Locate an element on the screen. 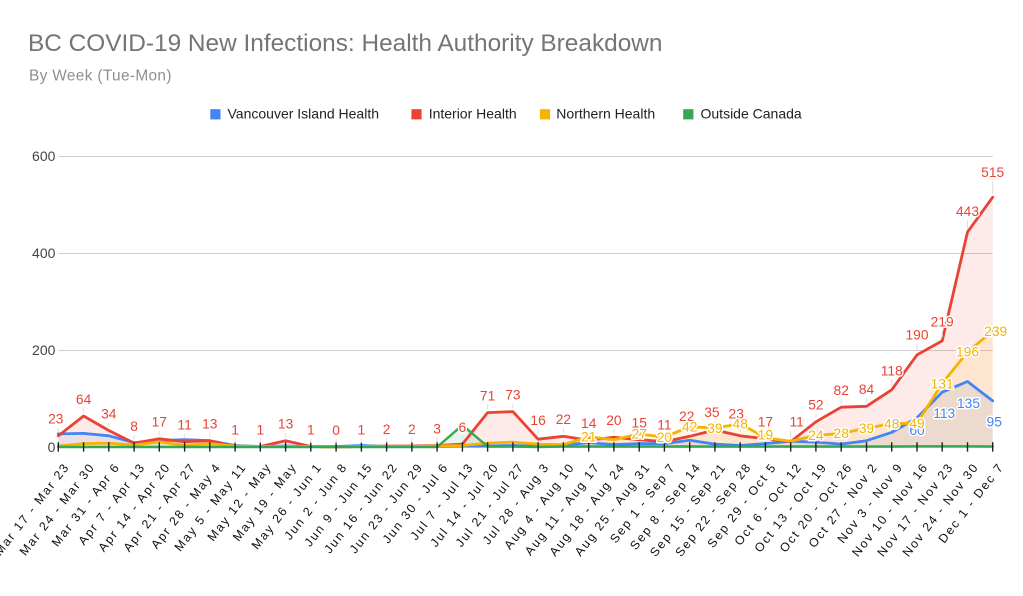  svg-text: 35 is located at coordinates (712, 412).